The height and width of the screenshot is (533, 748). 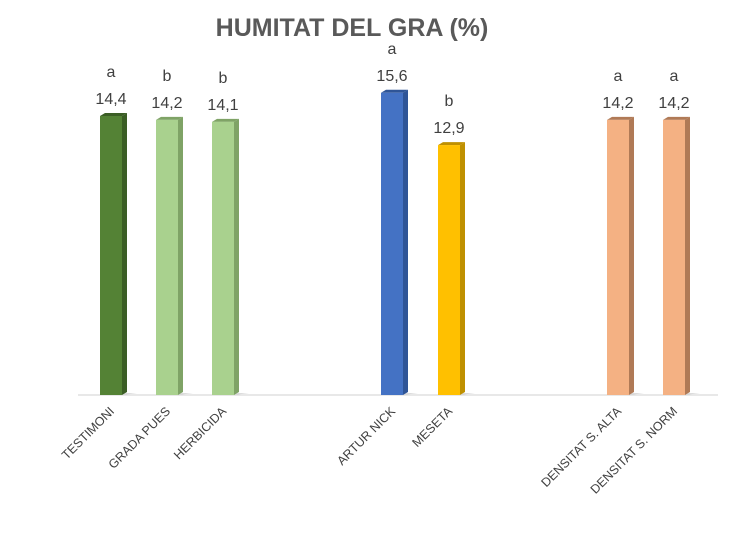 I want to click on category-label: HERBICIDA, so click(x=200, y=433).